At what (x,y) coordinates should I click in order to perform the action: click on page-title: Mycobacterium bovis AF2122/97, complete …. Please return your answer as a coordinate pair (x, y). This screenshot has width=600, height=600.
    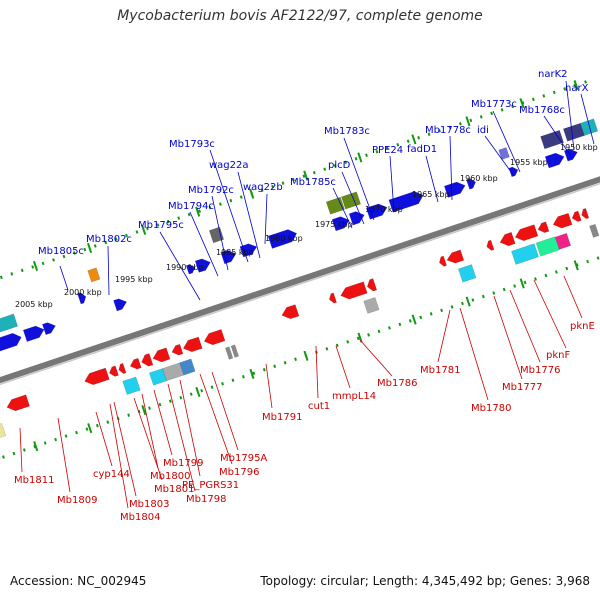
    Looking at the image, I should click on (300, 16).